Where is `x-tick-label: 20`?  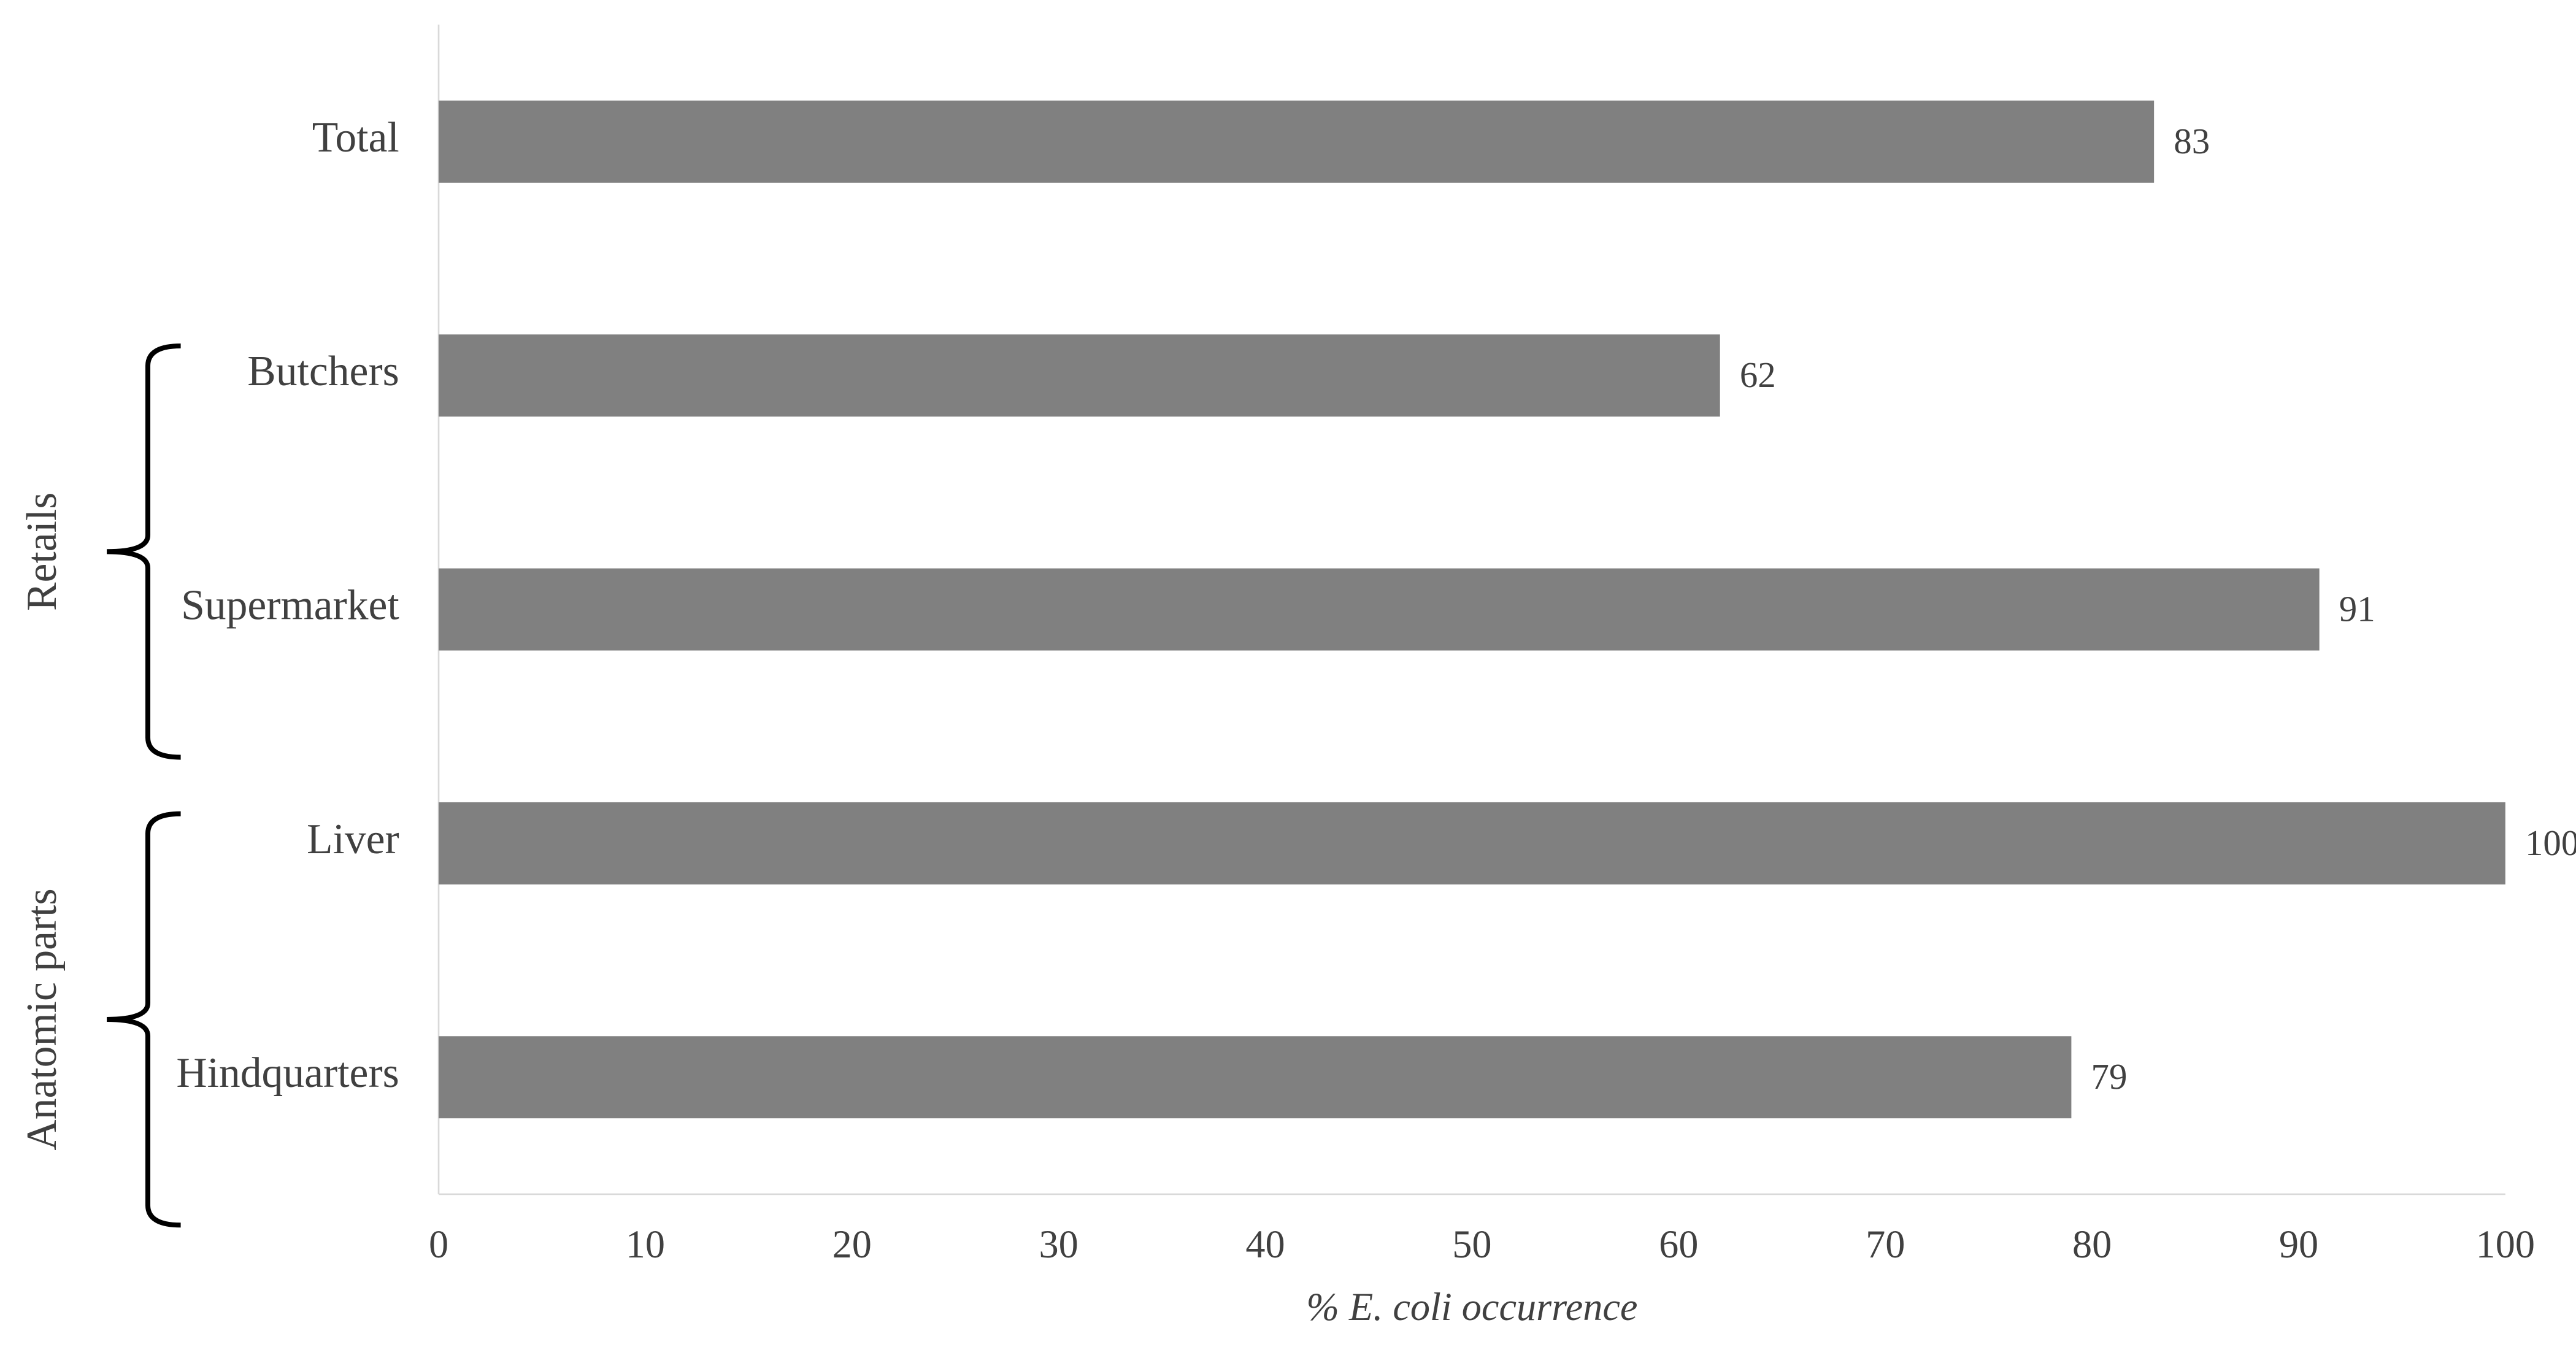 x-tick-label: 20 is located at coordinates (852, 1244).